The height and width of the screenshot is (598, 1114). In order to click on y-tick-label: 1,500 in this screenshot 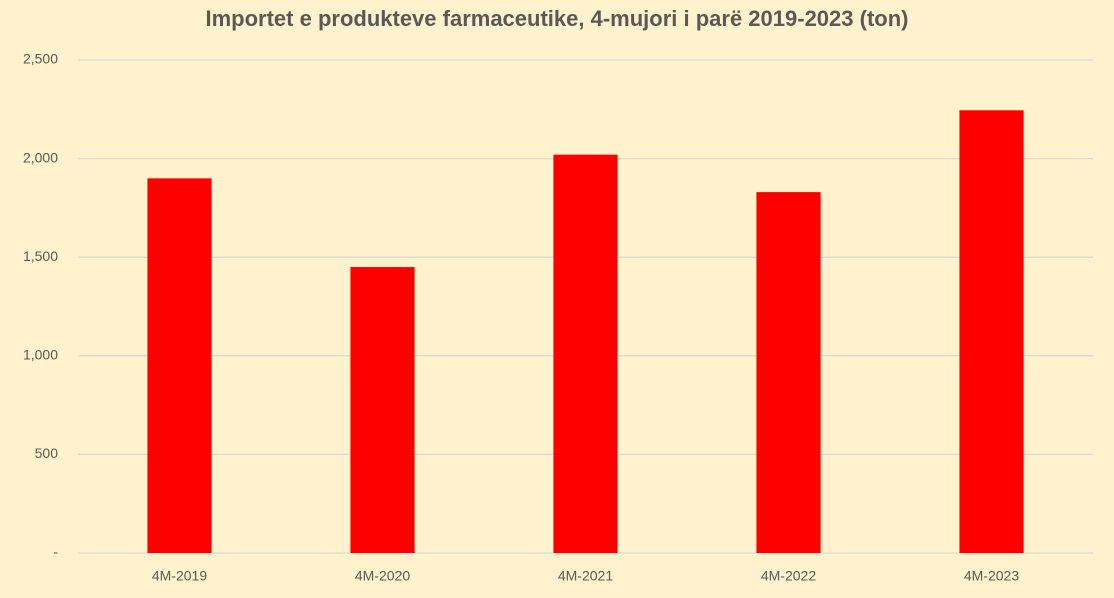, I will do `click(40, 256)`.